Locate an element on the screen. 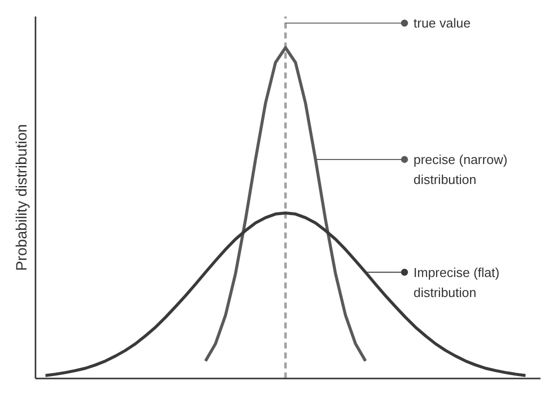  legend-label: precise (narrow) distribution is located at coordinates (461, 169).